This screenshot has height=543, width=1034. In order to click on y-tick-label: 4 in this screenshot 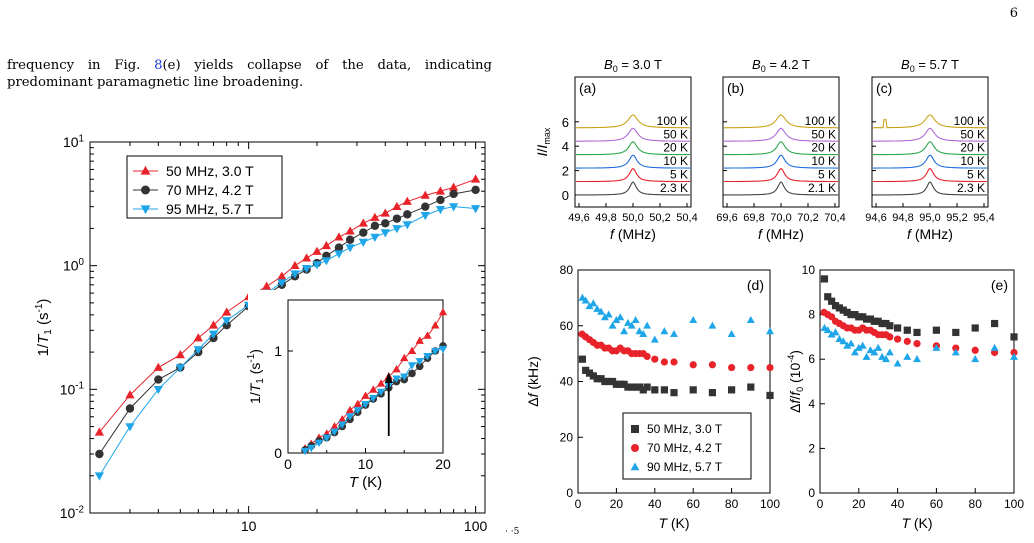, I will do `click(565, 146)`.